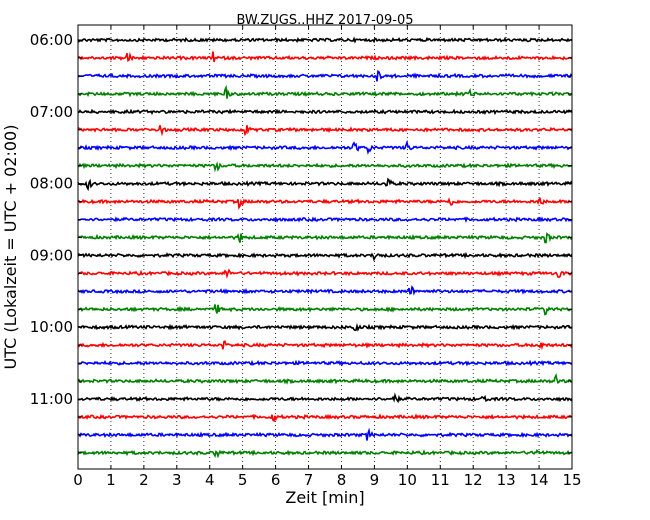  What do you see at coordinates (325, 220) in the screenshot?
I see `trace-08:30` at bounding box center [325, 220].